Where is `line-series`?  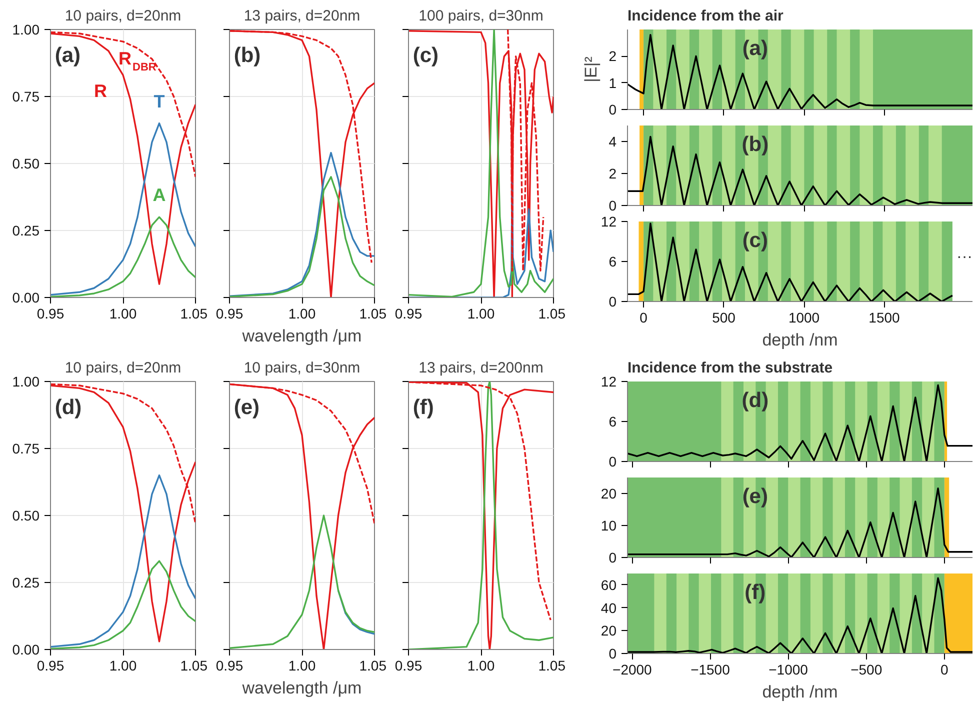
line-series is located at coordinates (791, 262).